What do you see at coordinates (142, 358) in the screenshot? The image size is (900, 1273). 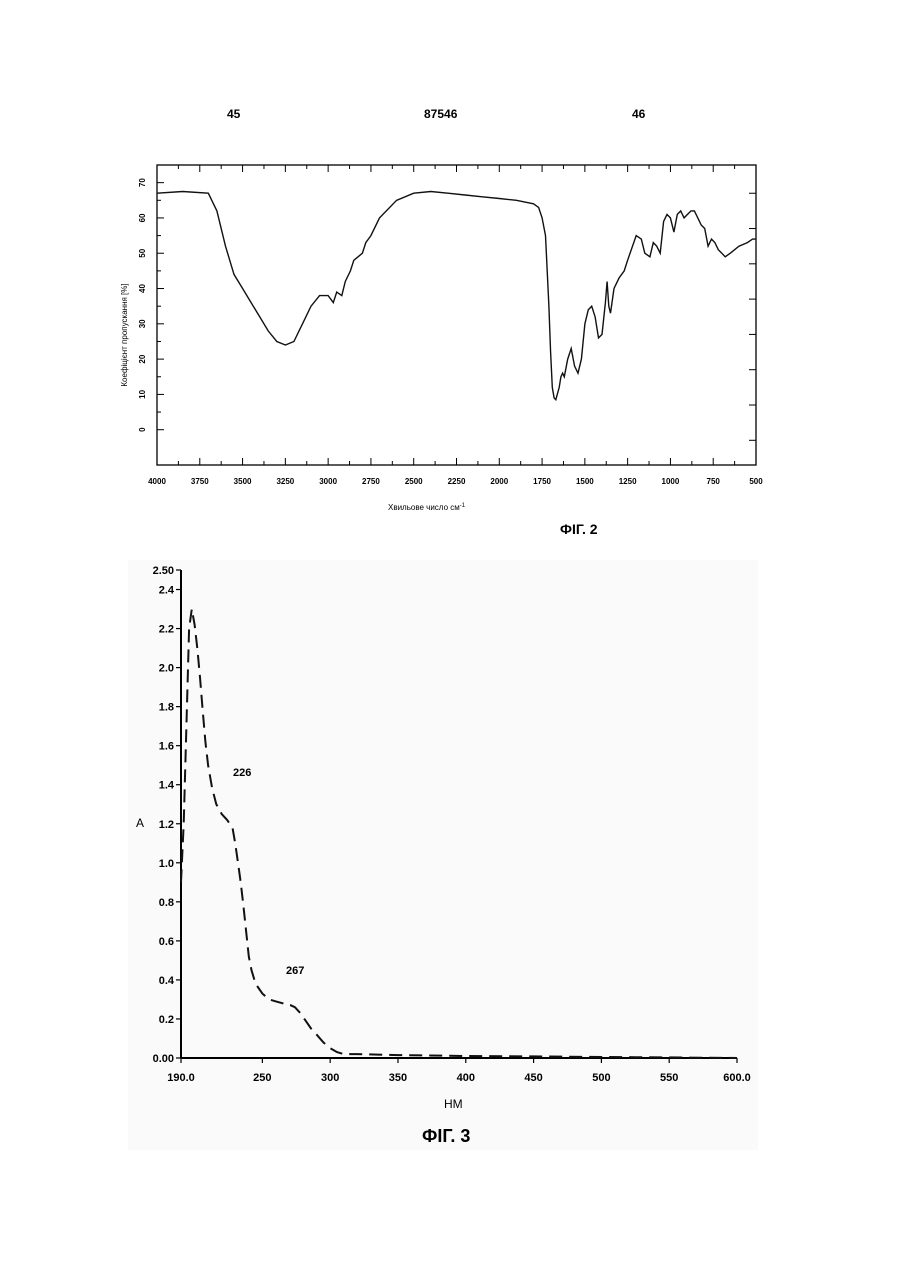 I see `ir-y-tick-label: 20` at bounding box center [142, 358].